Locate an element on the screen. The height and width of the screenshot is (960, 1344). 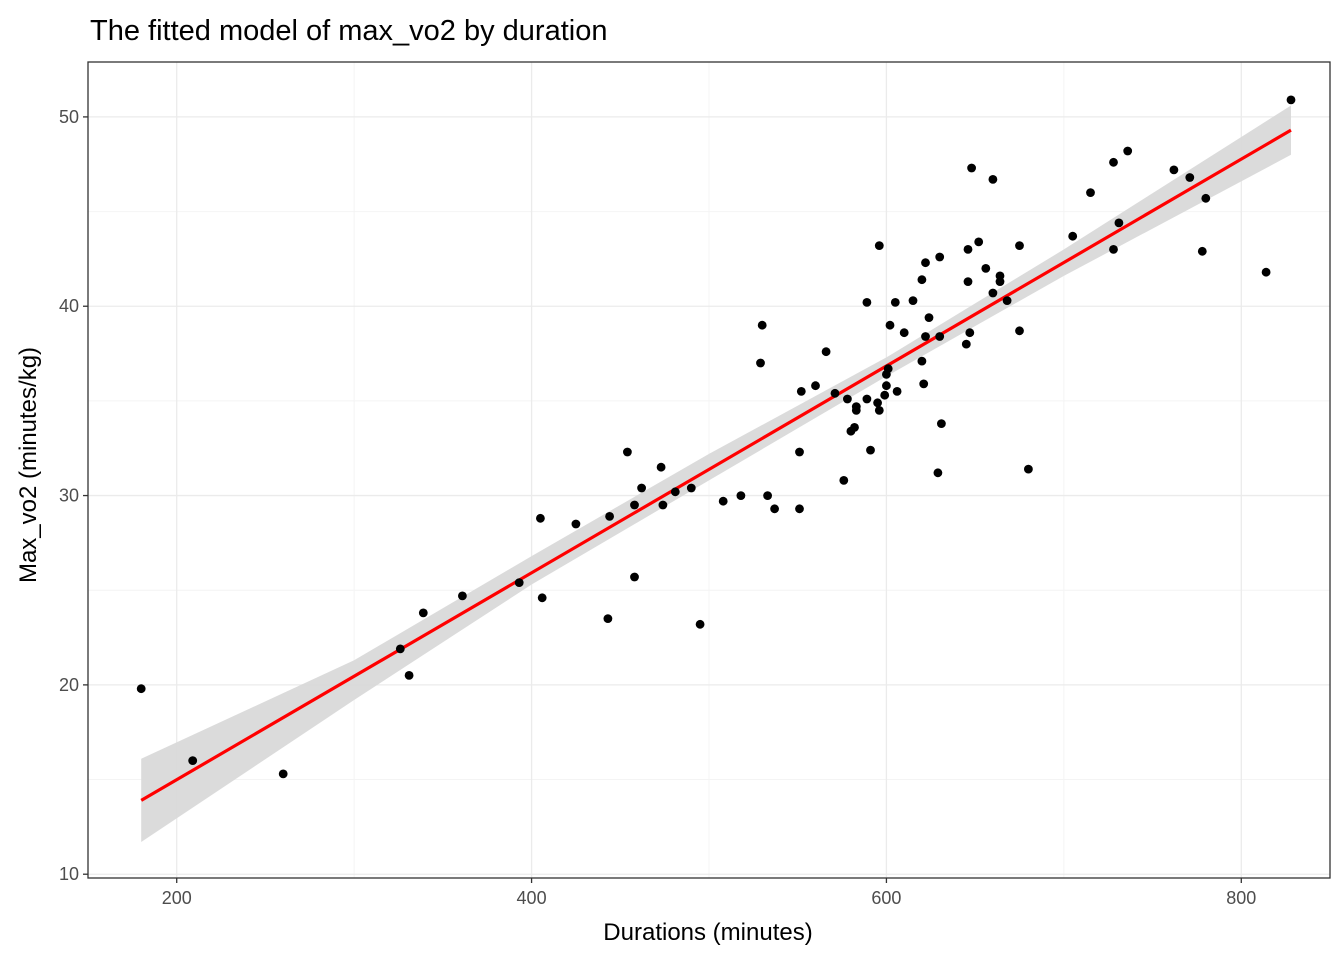
chart-title: The fitted model of max_vo2 by duration is located at coordinates (348, 31).